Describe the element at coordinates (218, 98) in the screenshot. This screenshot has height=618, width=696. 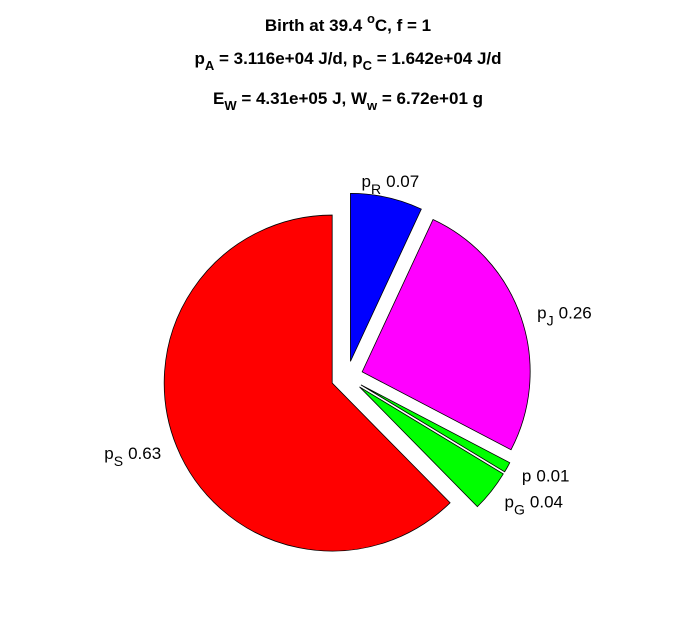
I see `title-text: E` at that location.